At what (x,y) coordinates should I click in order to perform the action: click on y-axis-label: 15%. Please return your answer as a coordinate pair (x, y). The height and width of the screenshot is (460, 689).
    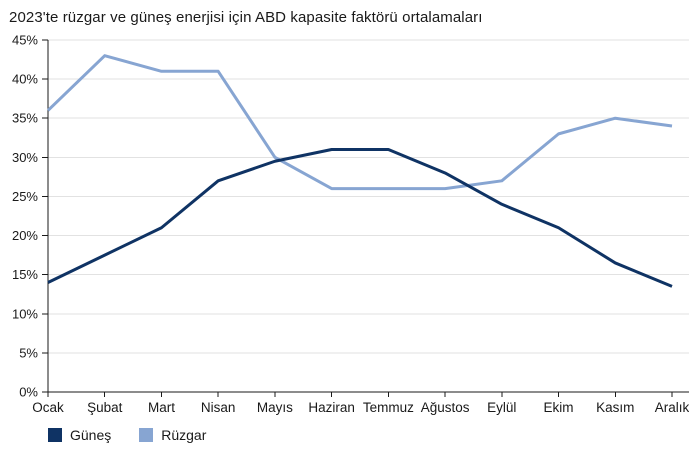
    Looking at the image, I should click on (25, 274).